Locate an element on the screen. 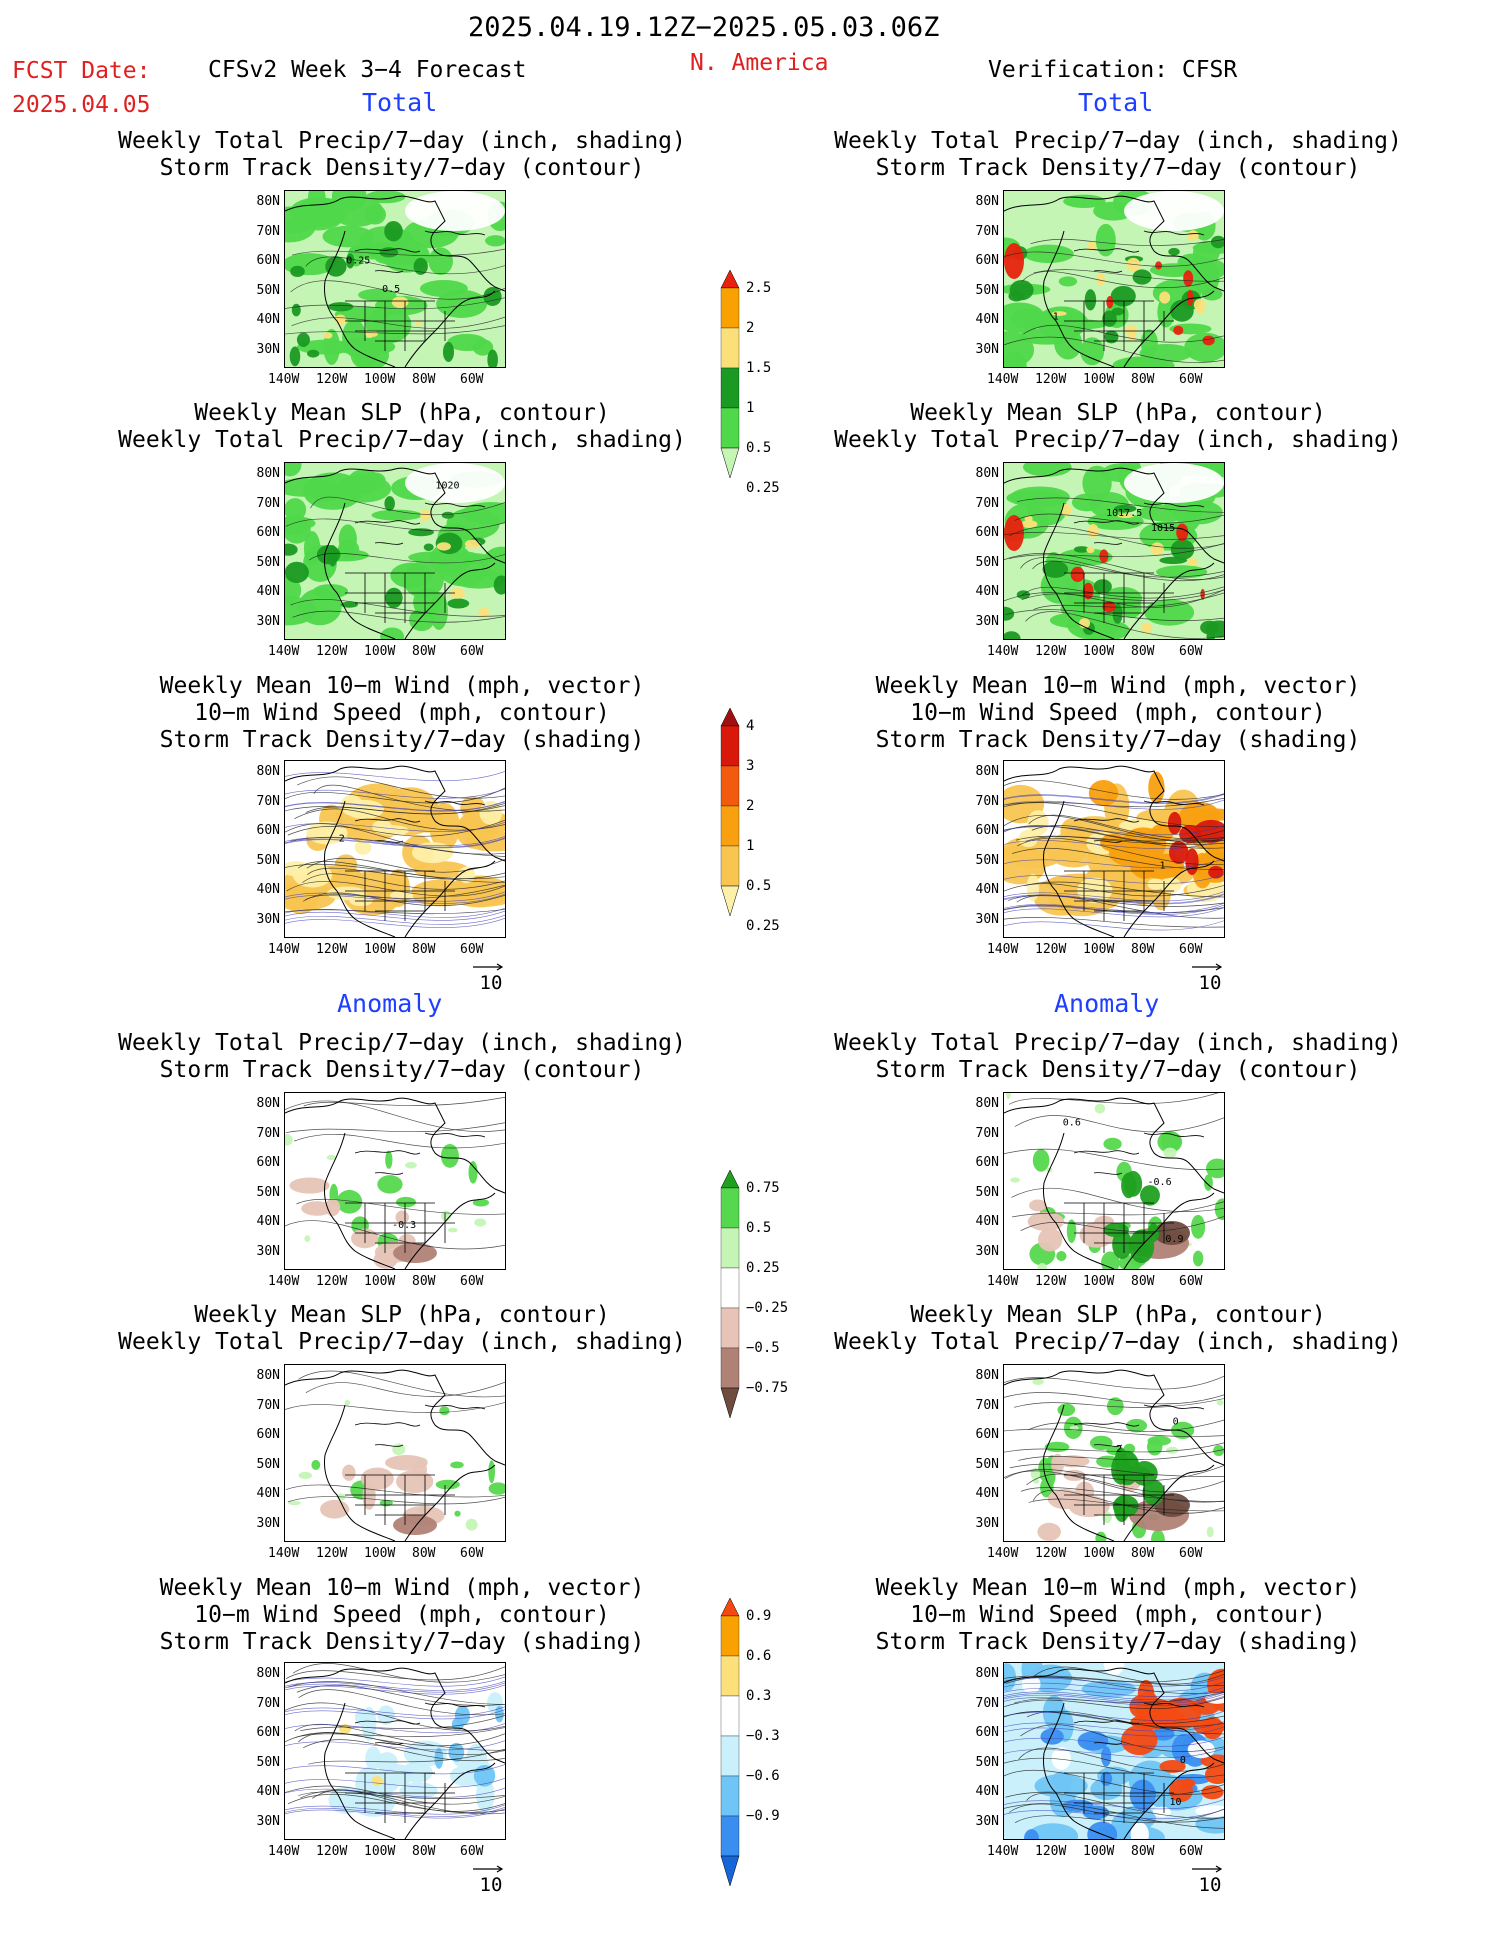  lon-tick-label: 120W is located at coordinates (1051, 651).